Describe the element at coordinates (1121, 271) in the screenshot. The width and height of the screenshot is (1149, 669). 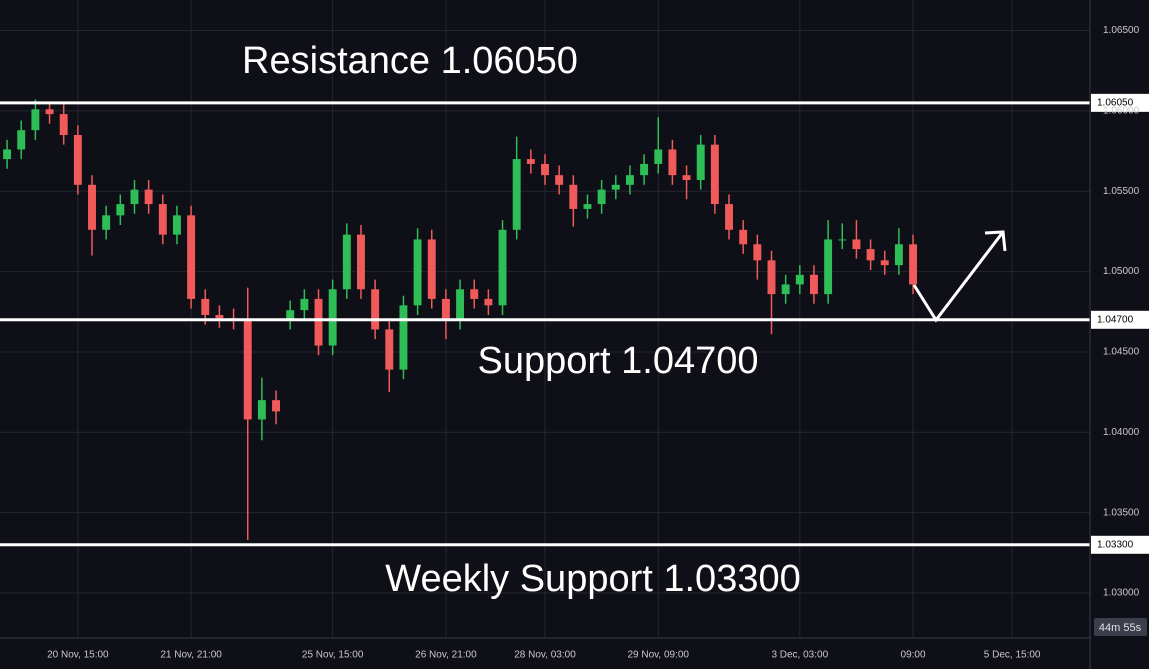
I see `y-tick-label: 1.05000` at that location.